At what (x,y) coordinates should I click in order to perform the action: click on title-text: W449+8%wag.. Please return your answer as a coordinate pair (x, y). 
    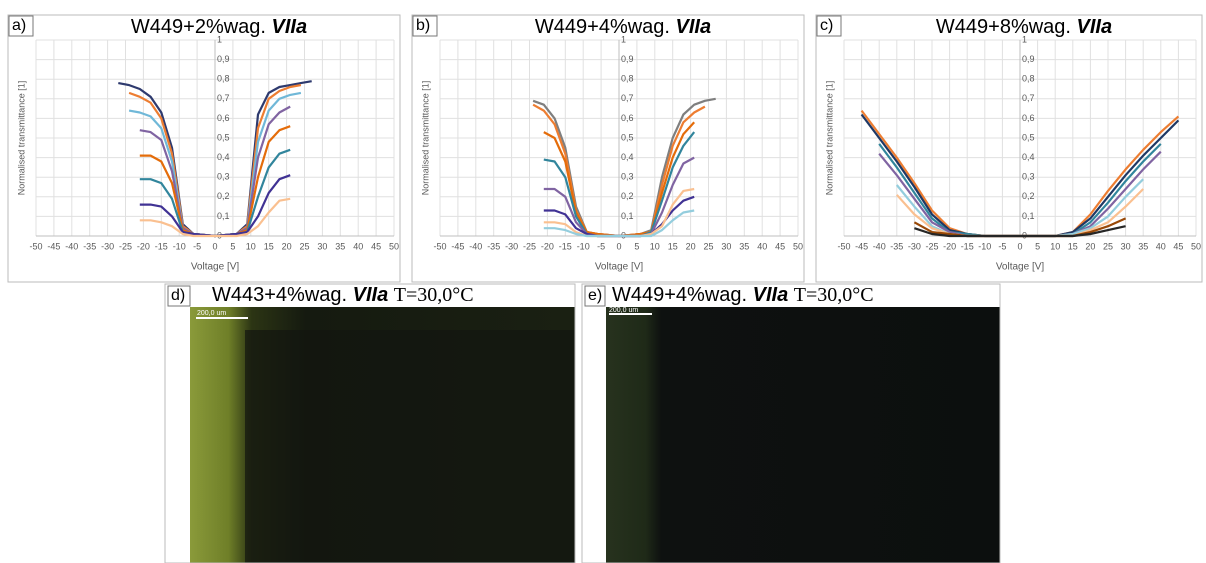
    Looking at the image, I should click on (1003, 27).